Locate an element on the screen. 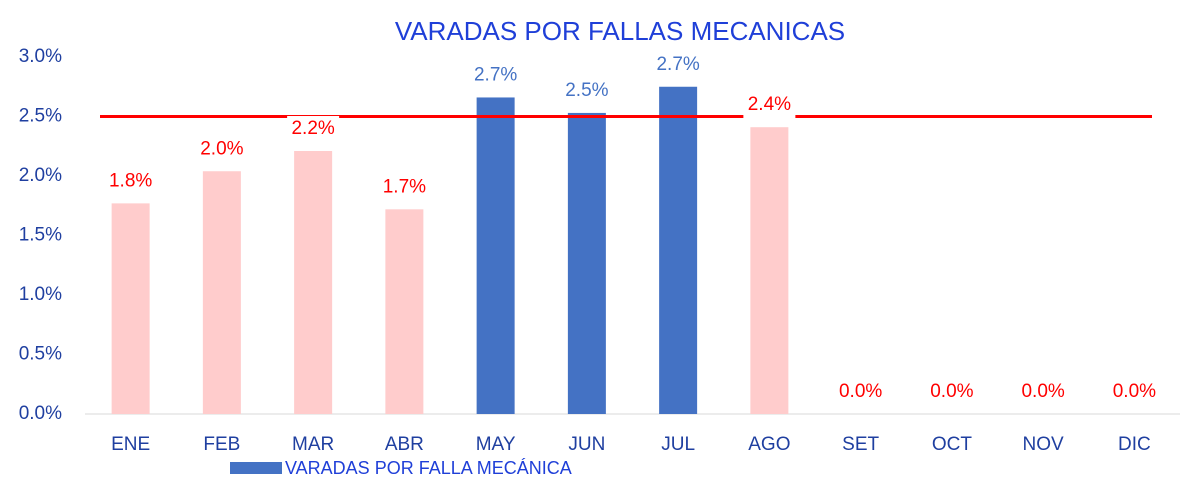  value-label: 1.8% is located at coordinates (130, 180).